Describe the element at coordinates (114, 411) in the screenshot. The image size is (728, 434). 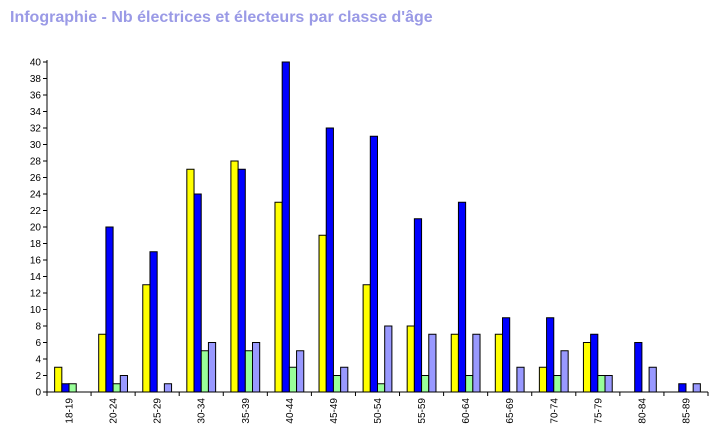
I see `x-tick-label: 20-24` at that location.